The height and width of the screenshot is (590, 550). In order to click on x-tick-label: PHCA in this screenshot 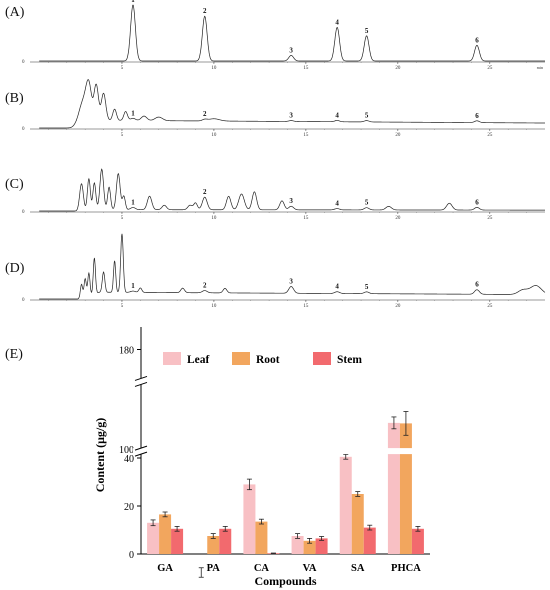, I will do `click(406, 568)`.